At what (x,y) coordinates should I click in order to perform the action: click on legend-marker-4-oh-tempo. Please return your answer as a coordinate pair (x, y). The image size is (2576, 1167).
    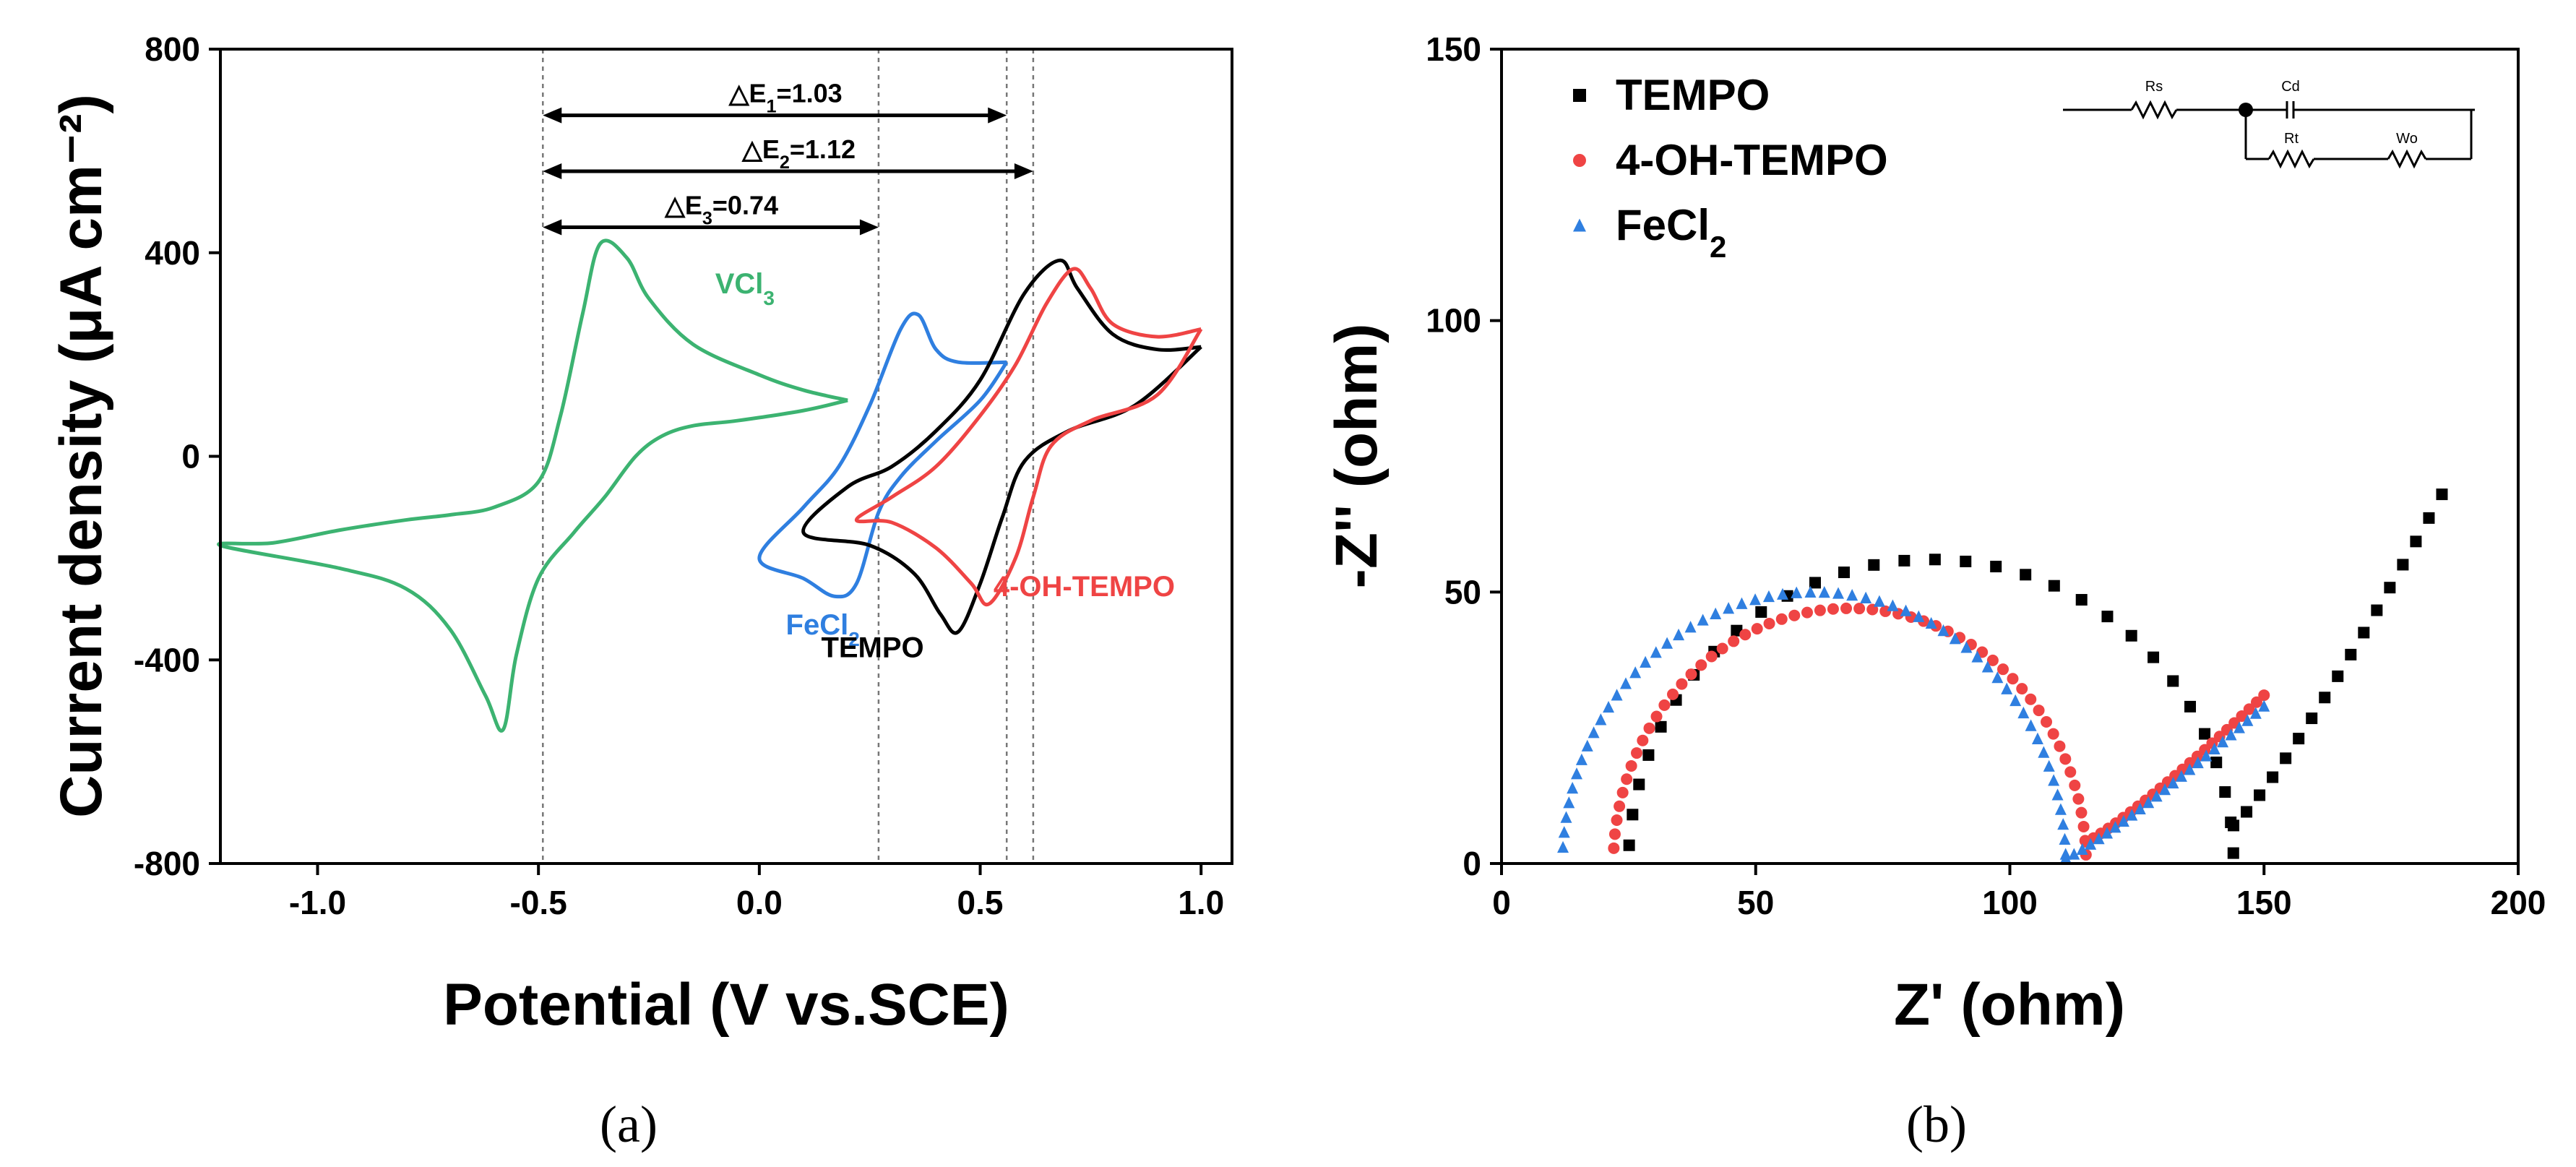
    Looking at the image, I should click on (1579, 160).